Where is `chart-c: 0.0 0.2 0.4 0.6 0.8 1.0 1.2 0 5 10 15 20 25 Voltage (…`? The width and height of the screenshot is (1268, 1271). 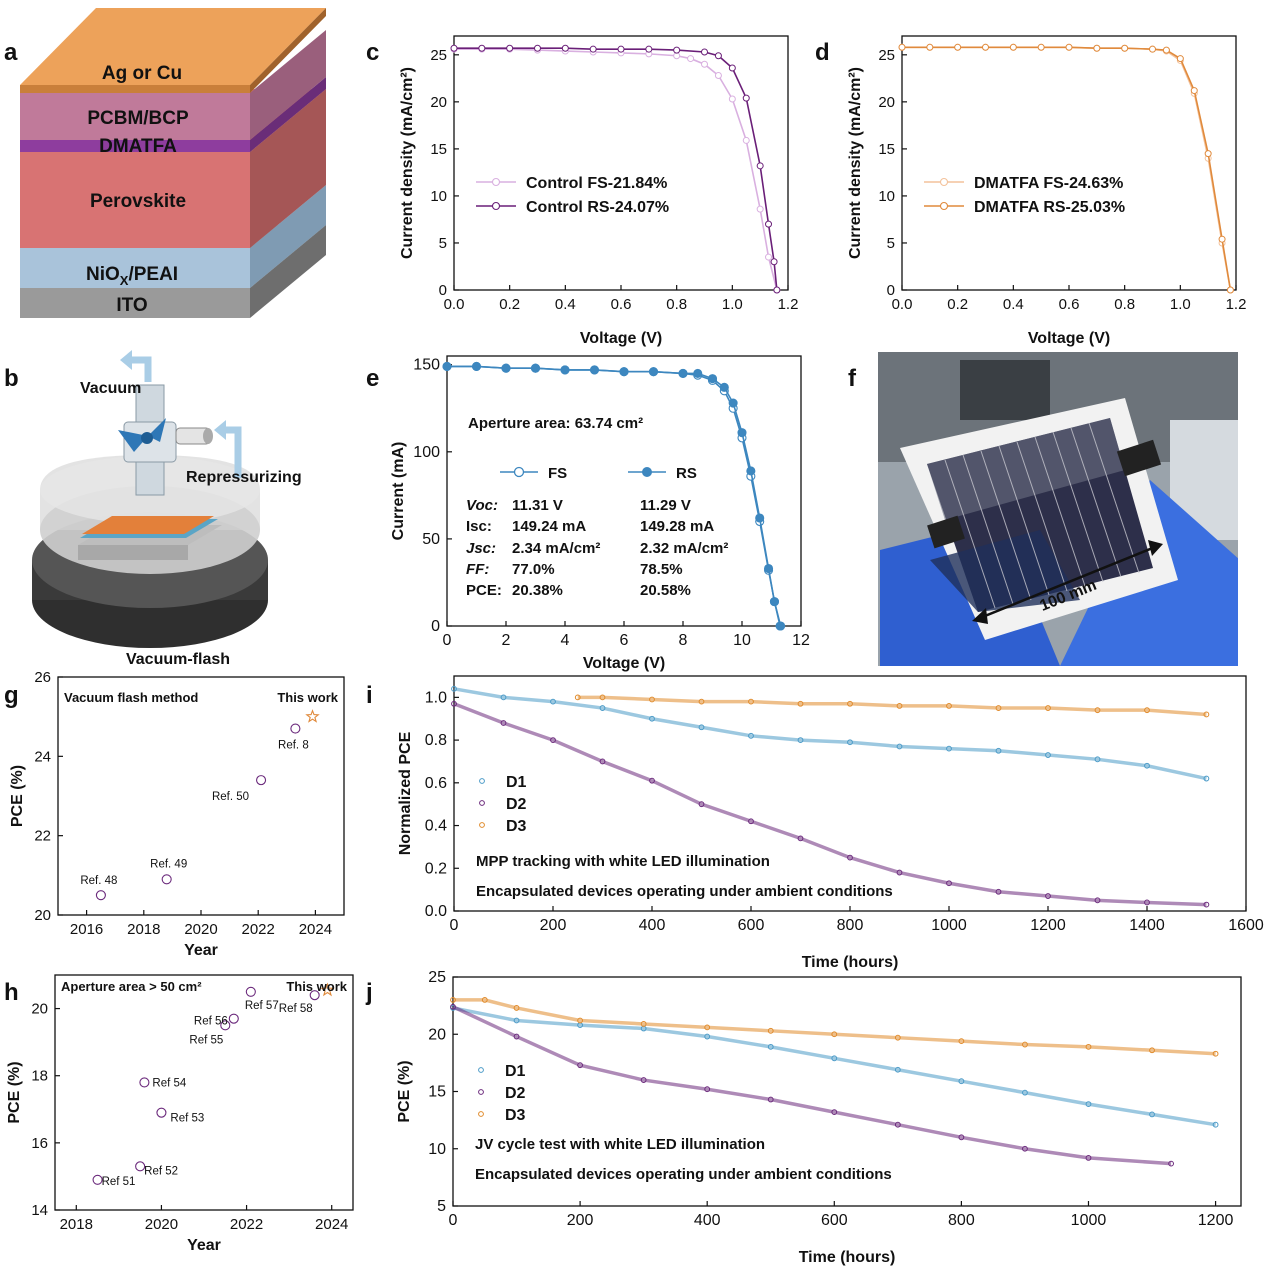 chart-c: 0.0 0.2 0.4 0.6 0.8 1.0 1.2 0 5 10 15 20 25 Voltage (… is located at coordinates (599, 191).